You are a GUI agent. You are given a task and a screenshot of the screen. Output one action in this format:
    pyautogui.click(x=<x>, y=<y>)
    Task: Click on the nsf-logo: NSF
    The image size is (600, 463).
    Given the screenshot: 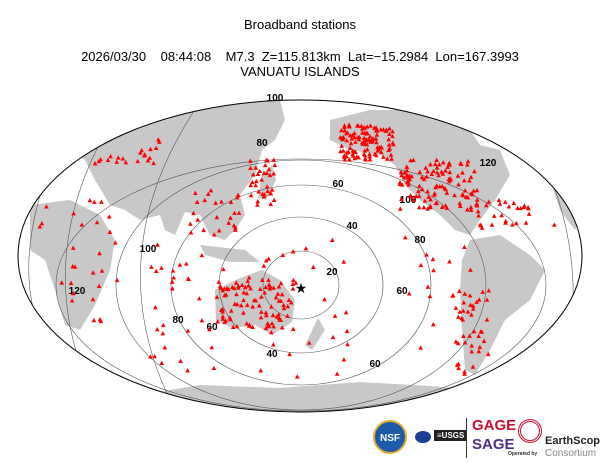 What is the action you would take?
    pyautogui.click(x=390, y=437)
    